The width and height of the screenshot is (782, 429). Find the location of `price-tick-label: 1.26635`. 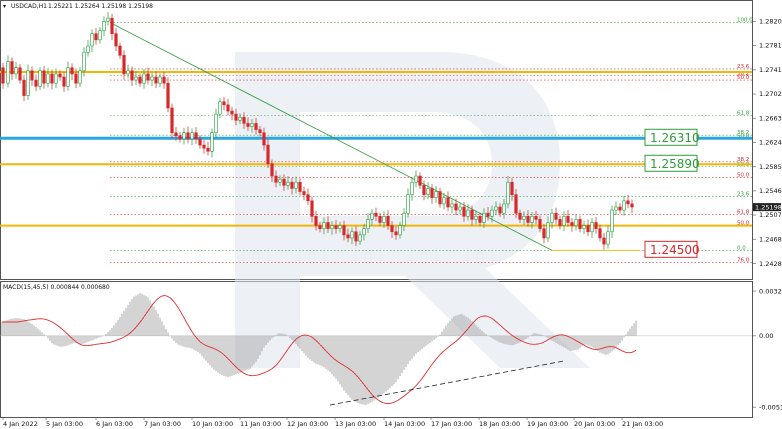

price-tick-label: 1.26635 is located at coordinates (770, 118).